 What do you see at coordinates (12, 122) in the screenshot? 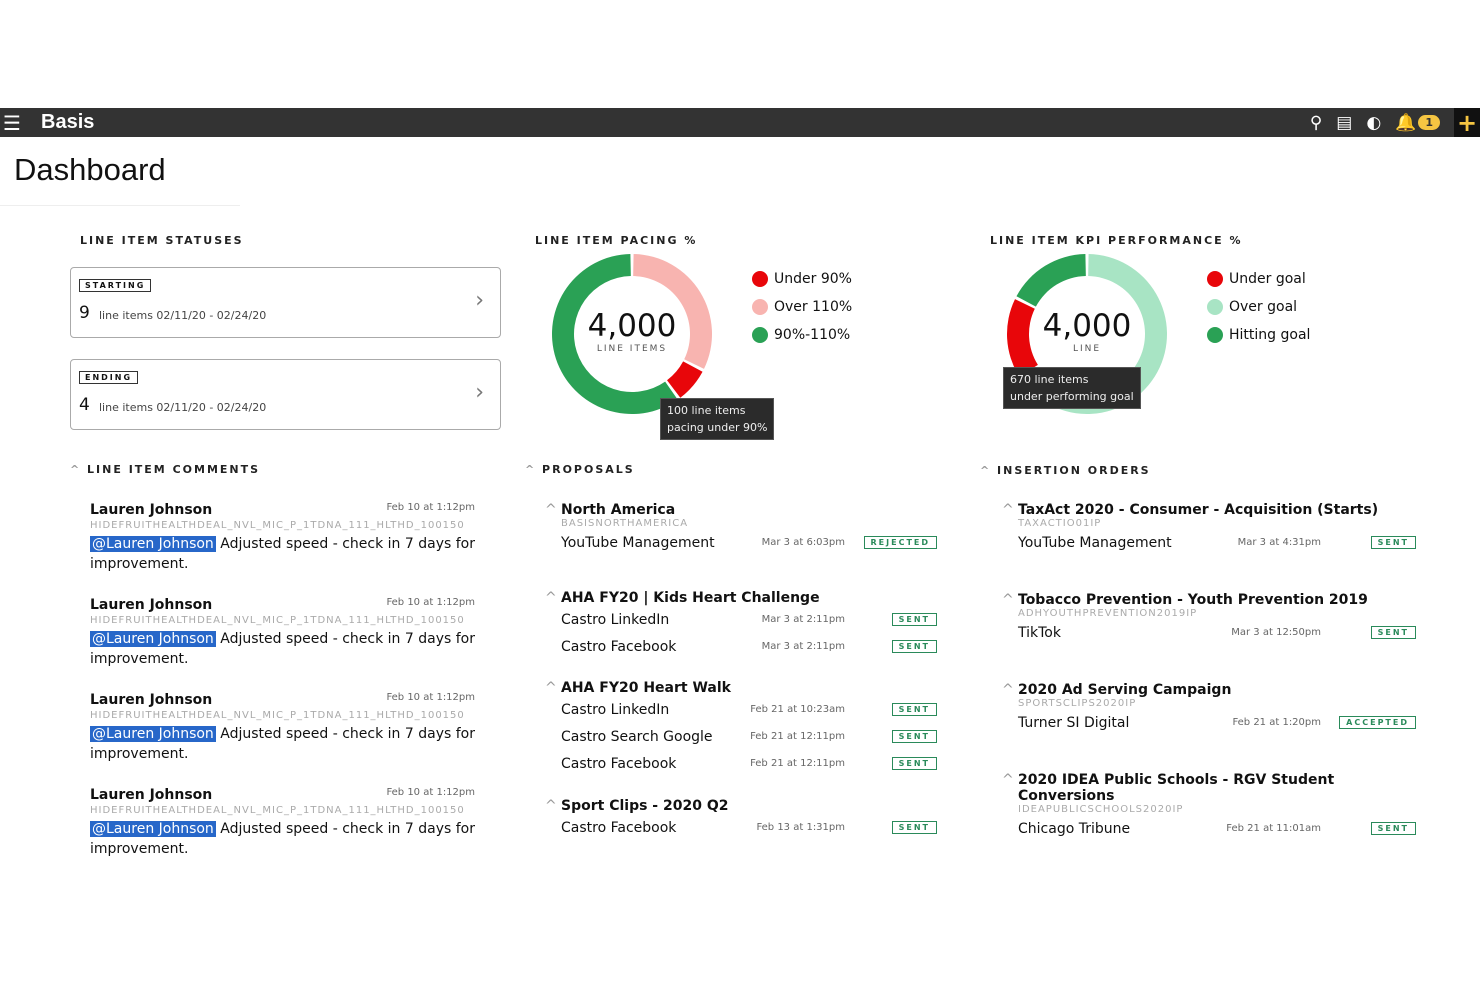
I see `hamburger-menu-icon: ☰` at bounding box center [12, 122].